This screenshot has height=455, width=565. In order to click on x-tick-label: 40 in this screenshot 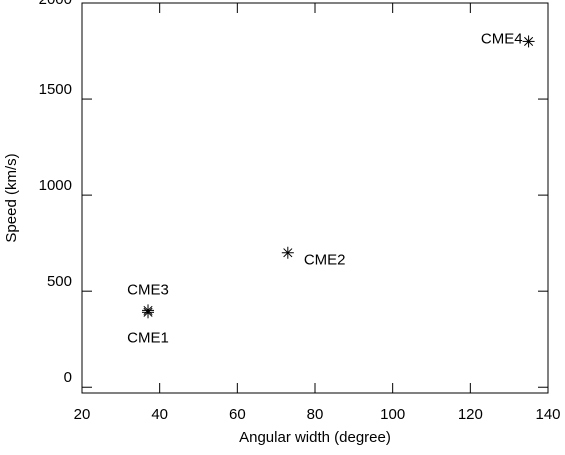, I will do `click(159, 414)`.